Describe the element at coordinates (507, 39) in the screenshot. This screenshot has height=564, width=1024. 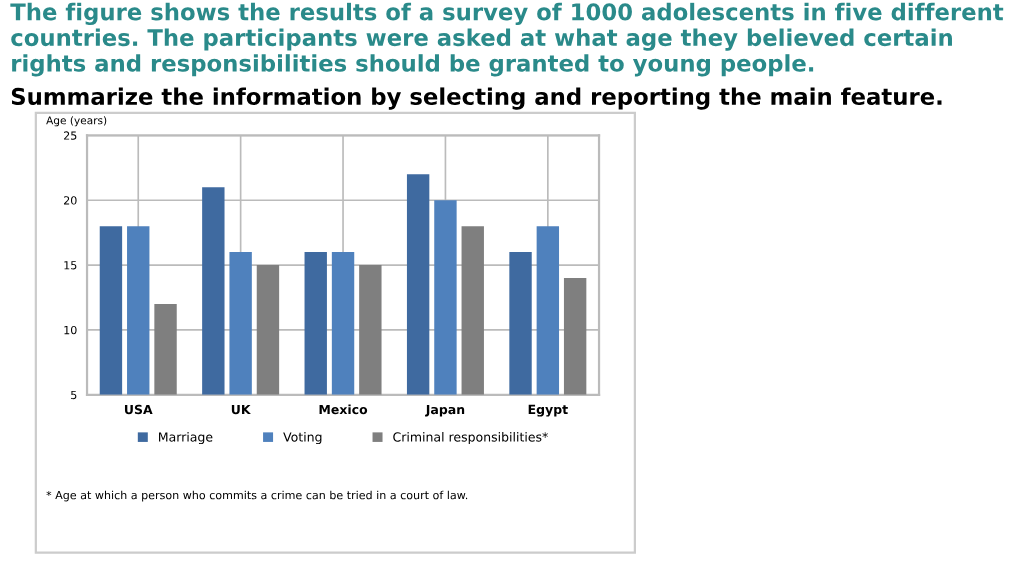
I see `chart-title: The figure shows the results of a survey of 1000 adolescents in five different countries. The participants were asked at what age they believed certain rights and responsibilities should be granted to young people.` at that location.